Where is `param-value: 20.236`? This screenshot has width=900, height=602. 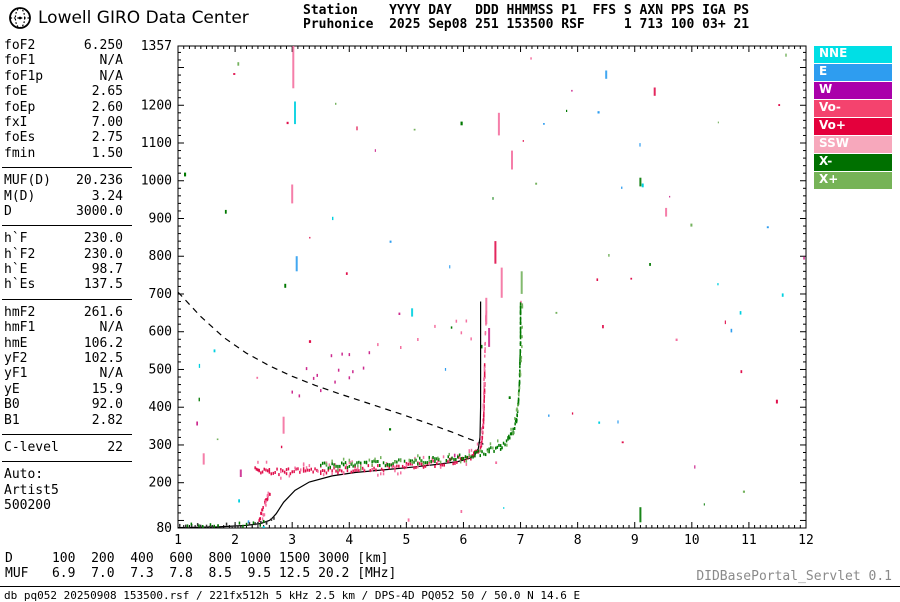
param-value: 20.236 is located at coordinates (99, 181).